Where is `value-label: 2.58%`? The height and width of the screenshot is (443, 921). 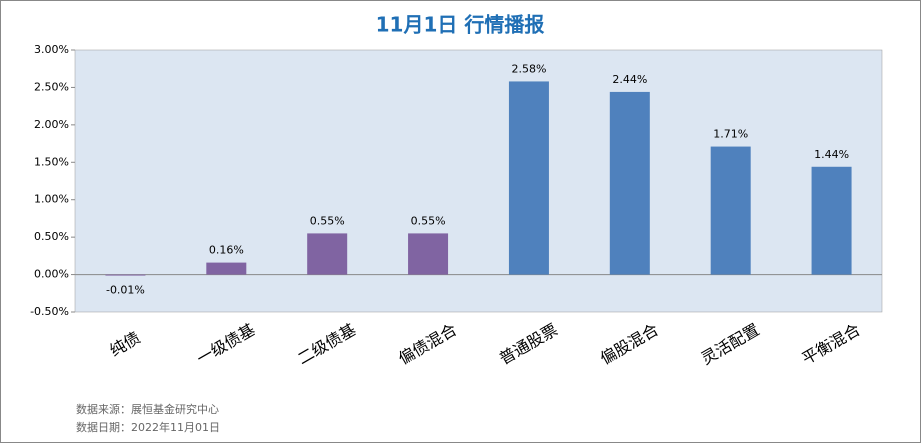 value-label: 2.58% is located at coordinates (528, 68).